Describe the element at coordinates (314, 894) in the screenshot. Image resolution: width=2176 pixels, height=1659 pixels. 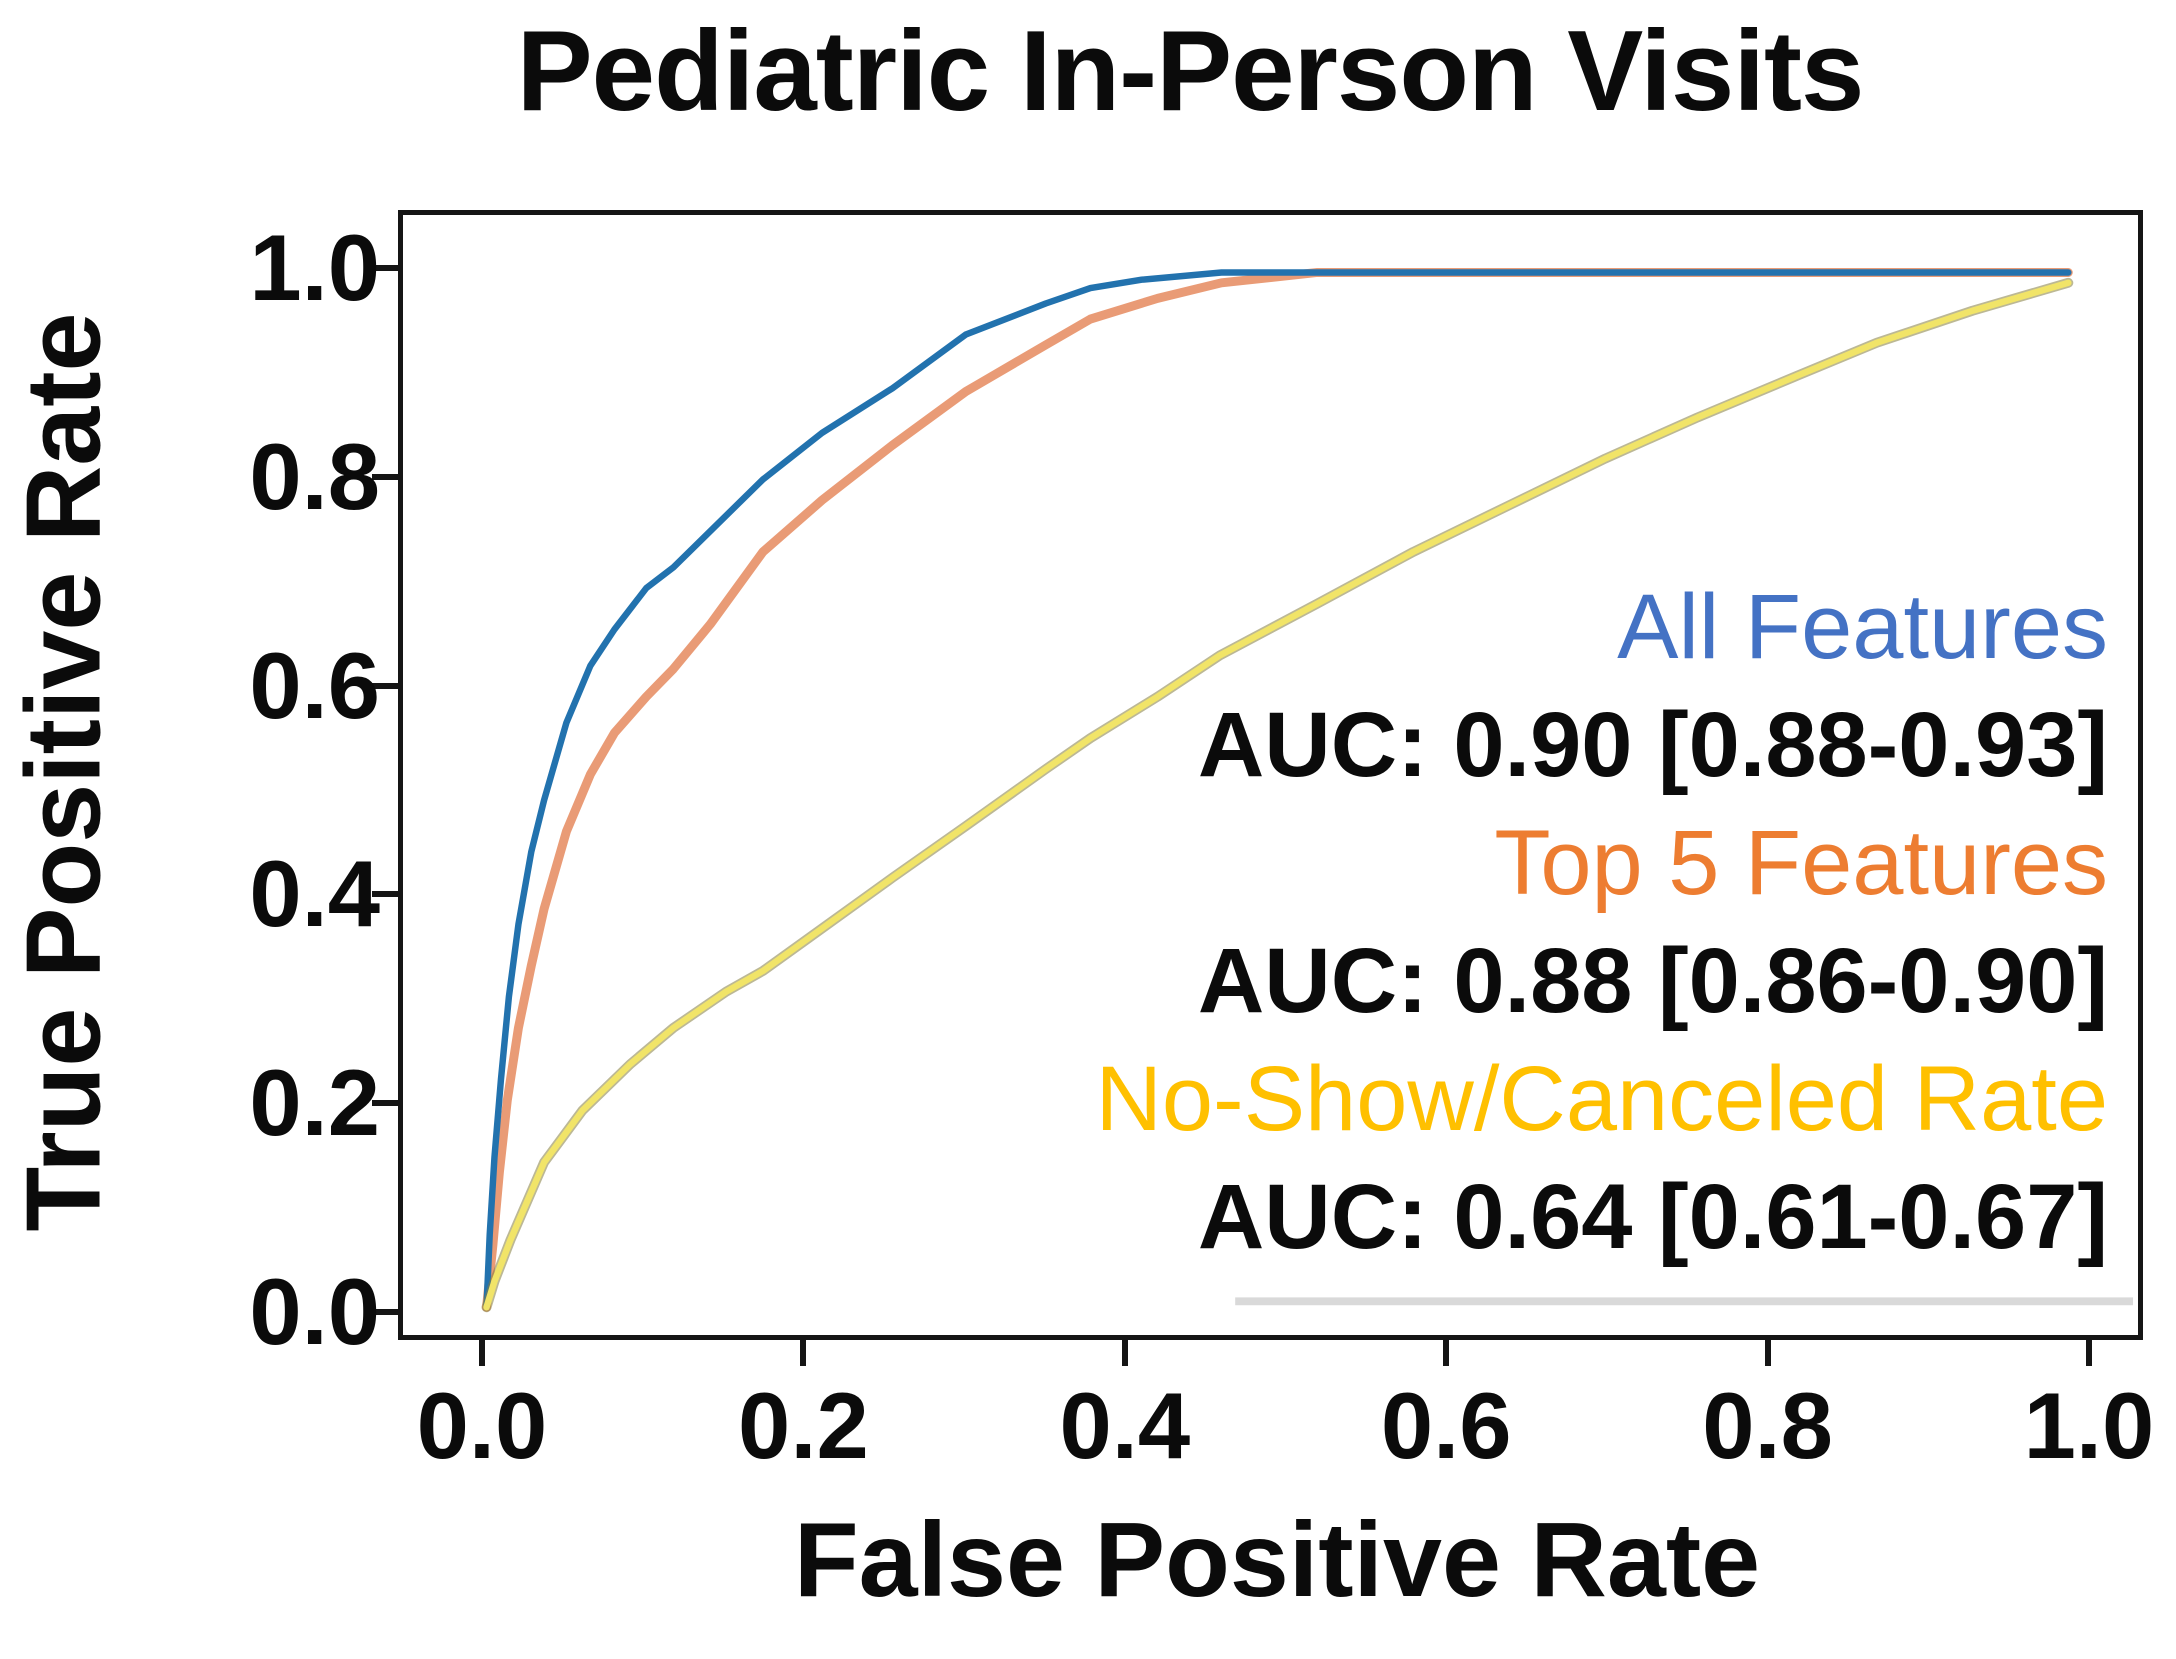
I see `y-tick-label: 0.4` at that location.